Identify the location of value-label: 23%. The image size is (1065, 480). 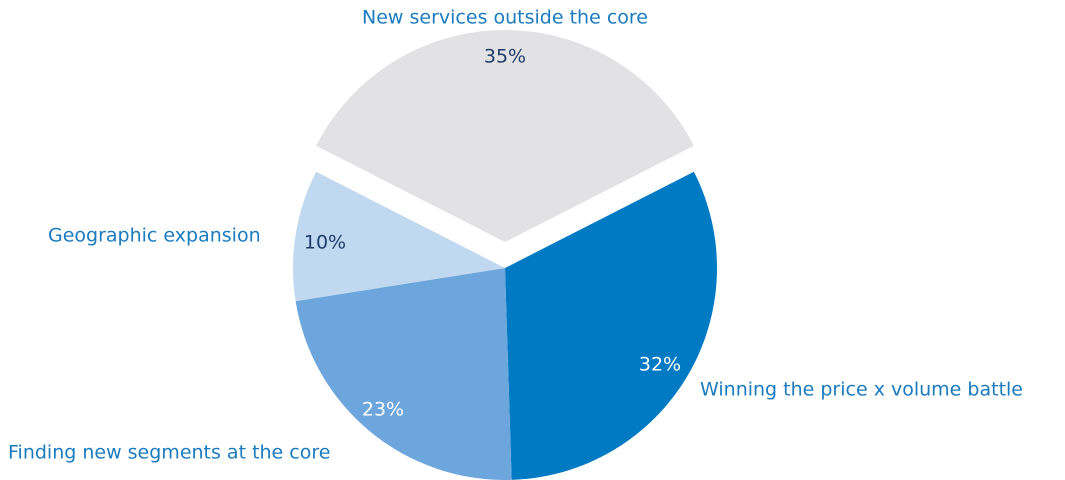
(383, 410).